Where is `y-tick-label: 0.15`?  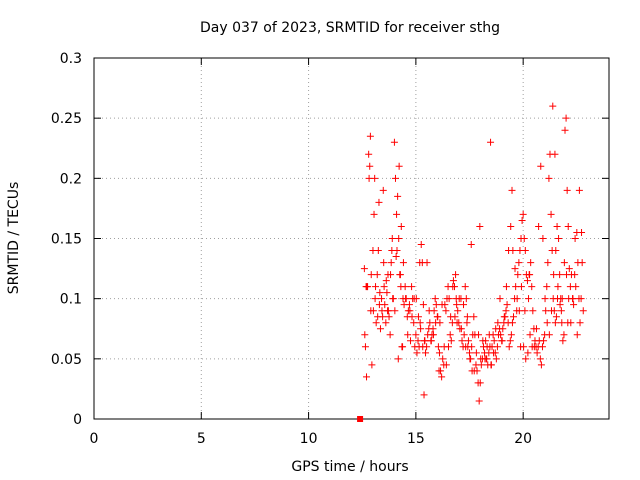
y-tick-label: 0.15 is located at coordinates (66, 240).